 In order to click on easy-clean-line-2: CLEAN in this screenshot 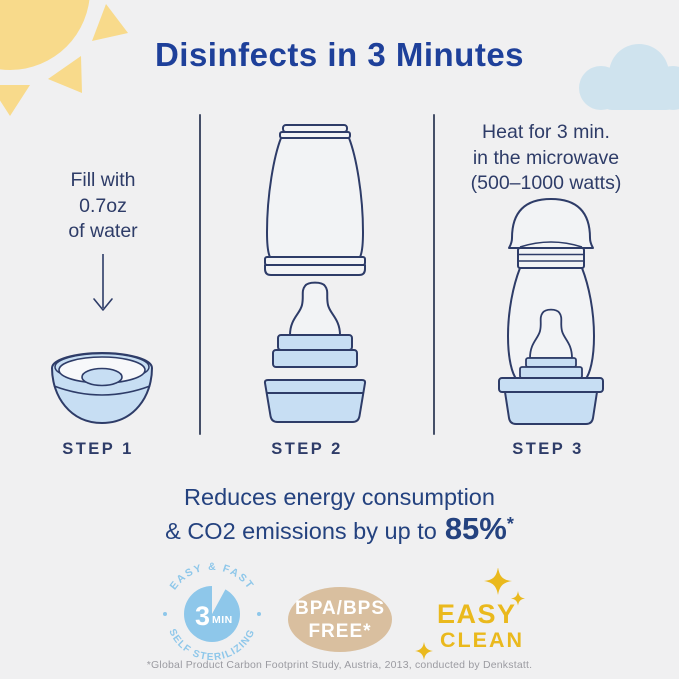, I will do `click(482, 640)`.